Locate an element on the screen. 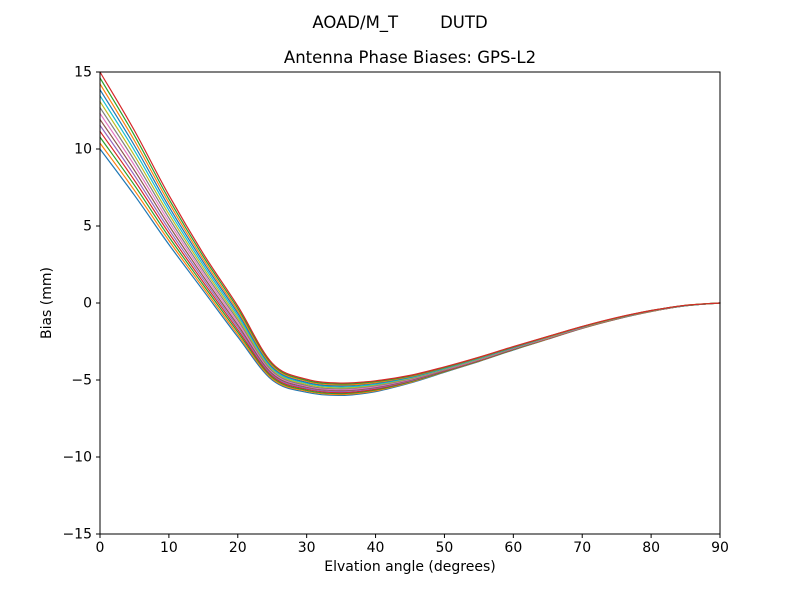  y-tick-label: 15 is located at coordinates (83, 73).